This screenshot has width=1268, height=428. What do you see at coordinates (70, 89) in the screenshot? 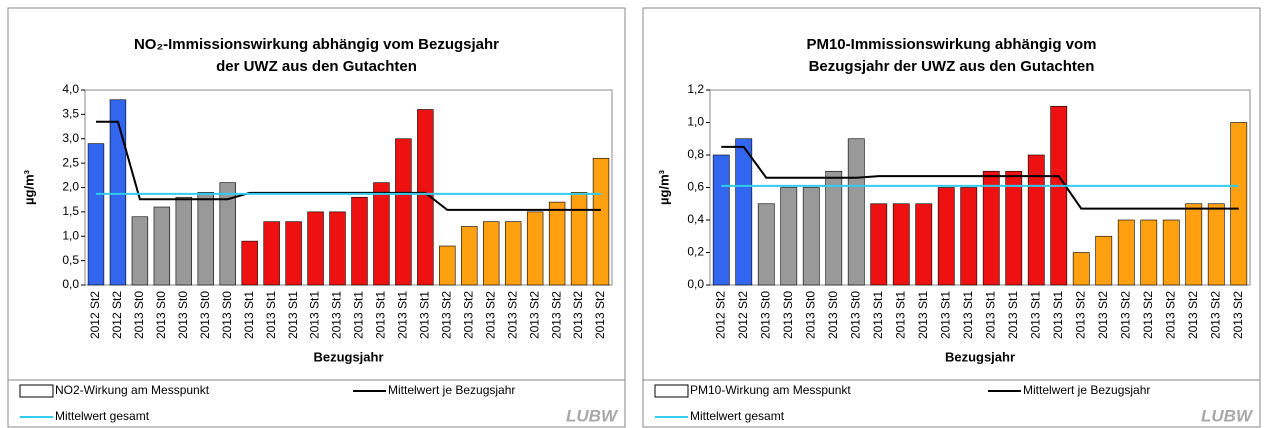
I see `y-tick-label: 4,0` at bounding box center [70, 89].